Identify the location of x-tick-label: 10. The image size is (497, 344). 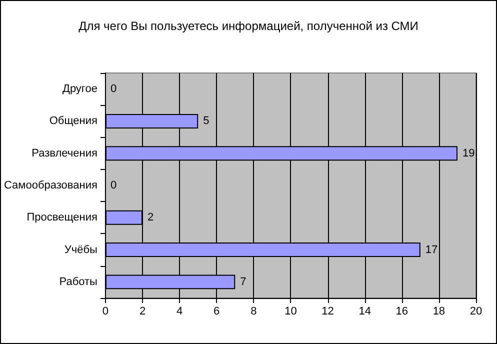
(290, 312).